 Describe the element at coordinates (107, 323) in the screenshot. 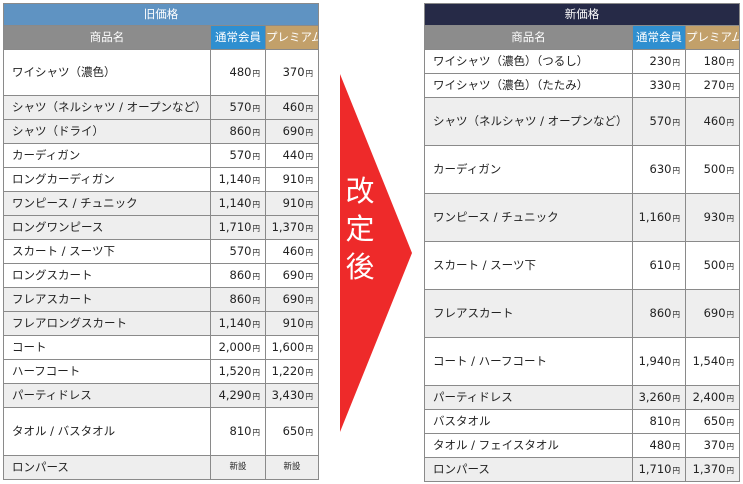

I see `old-item-name: フレアロングスカート` at that location.